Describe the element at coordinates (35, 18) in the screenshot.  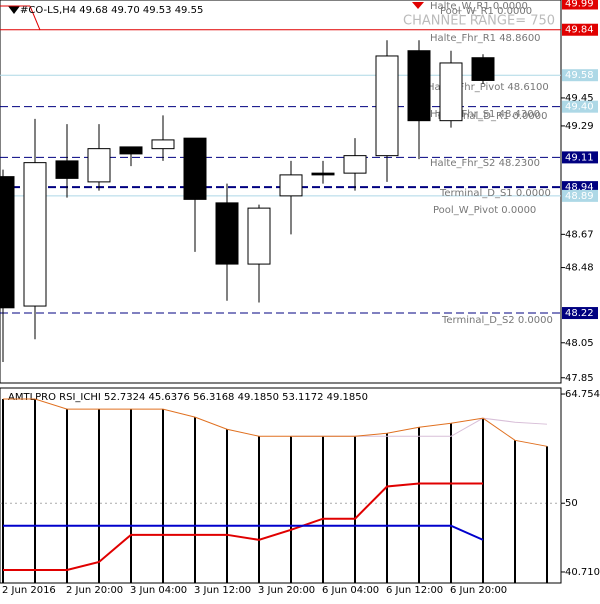
I see `red-trend` at that location.